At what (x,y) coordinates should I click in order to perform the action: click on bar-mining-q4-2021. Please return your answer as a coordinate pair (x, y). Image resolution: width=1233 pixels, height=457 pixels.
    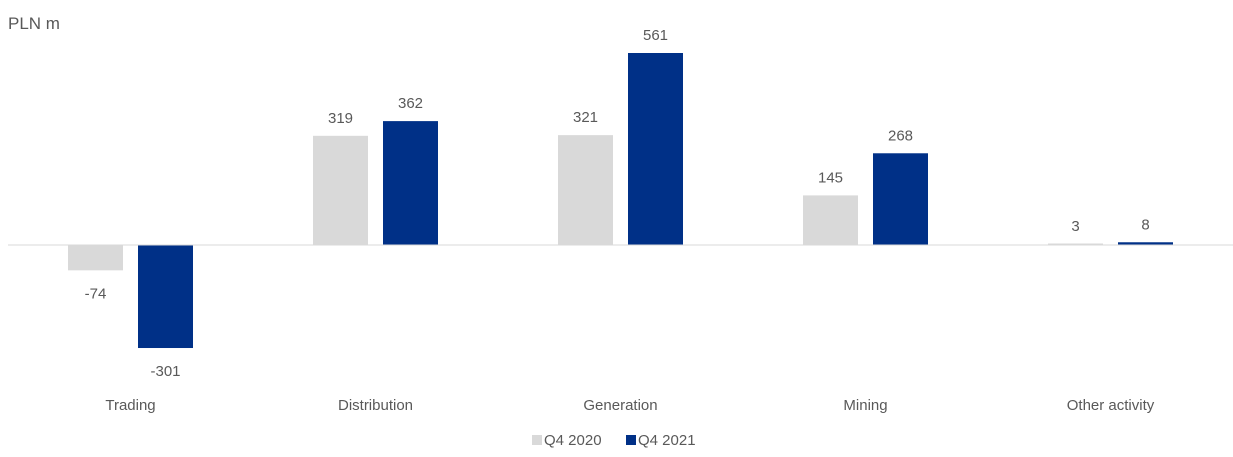
    Looking at the image, I should click on (900, 199).